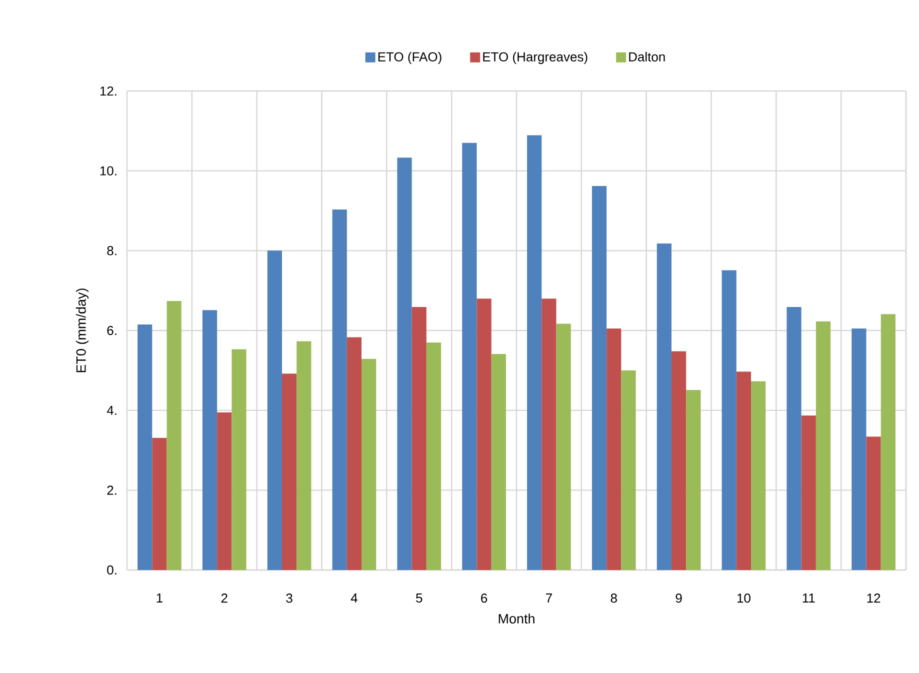  Describe the element at coordinates (111, 570) in the screenshot. I see `y-tick-label: 0.` at that location.